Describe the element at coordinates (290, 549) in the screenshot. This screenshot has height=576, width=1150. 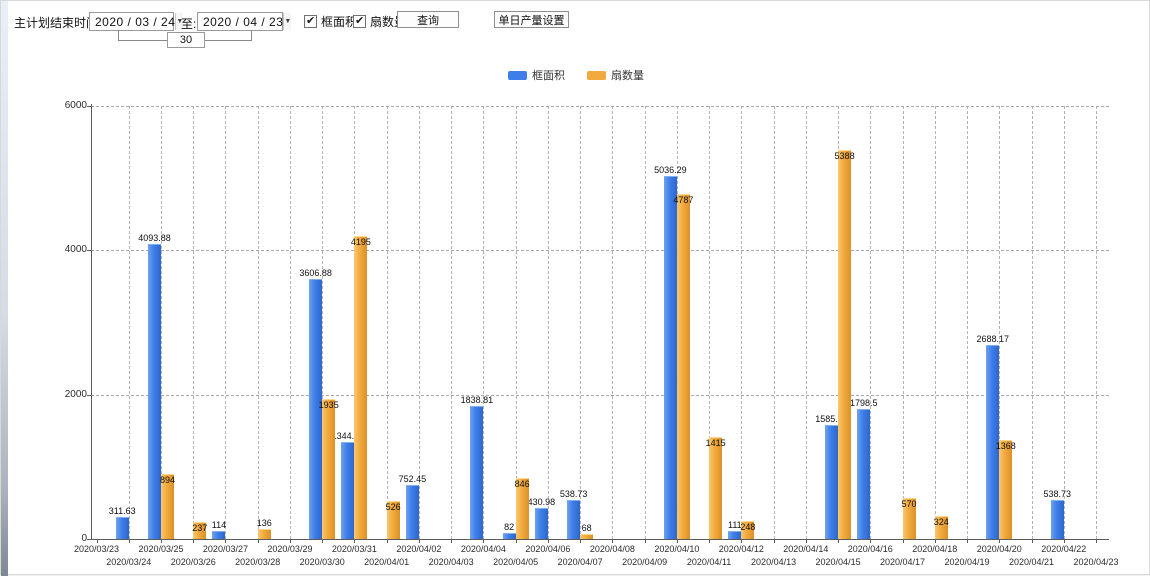
I see `x-axis-tick-label: 2020/03/29` at that location.